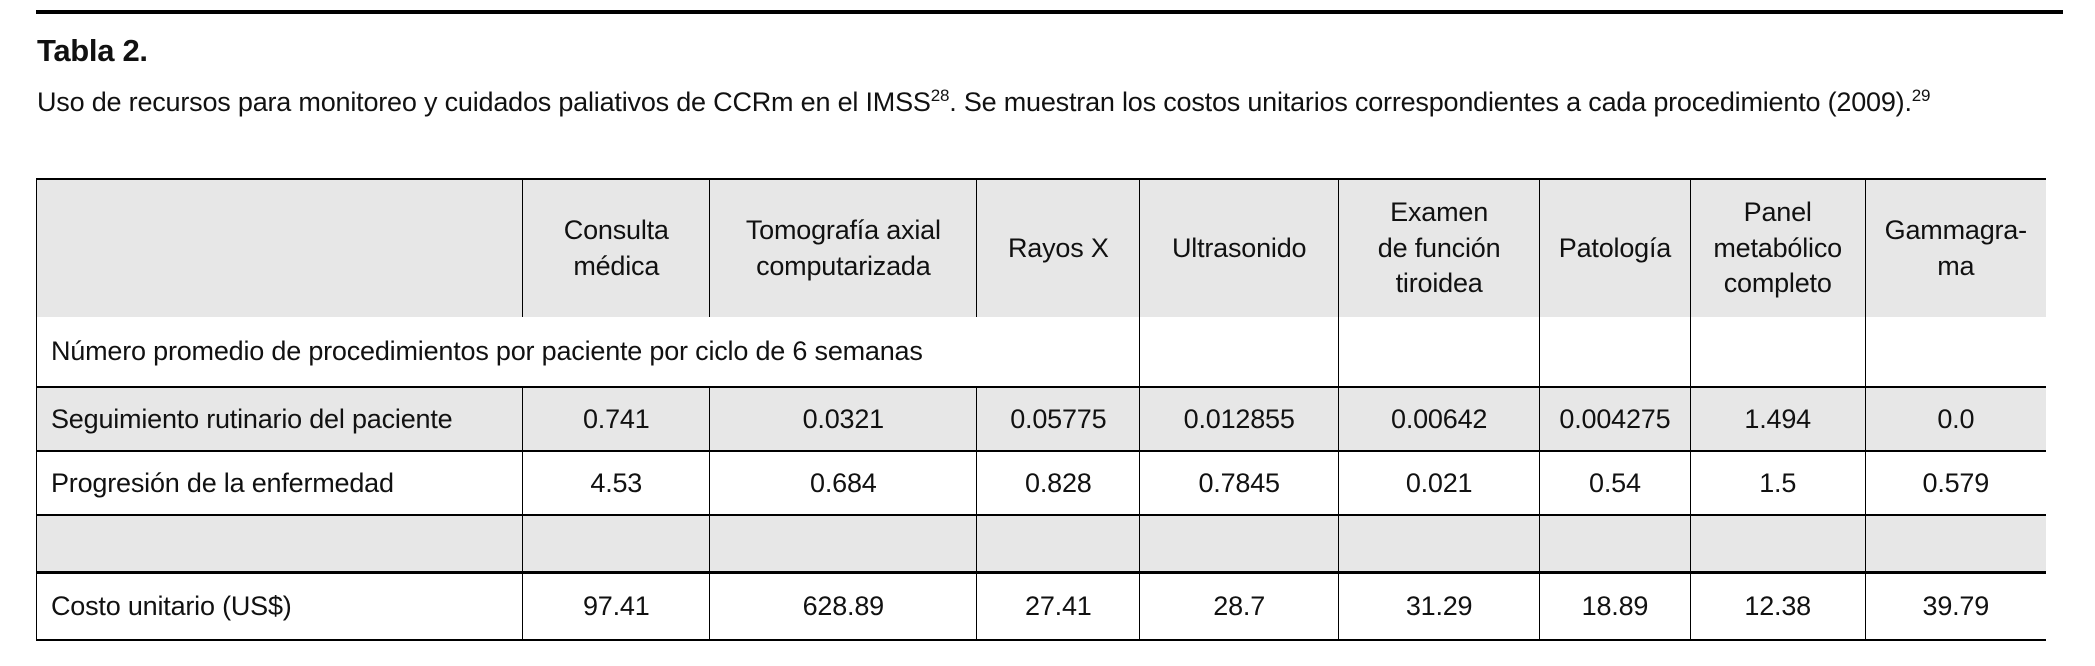 The width and height of the screenshot is (2095, 666). Describe the element at coordinates (1439, 418) in the screenshot. I see `value-cell: 0.00642` at that location.